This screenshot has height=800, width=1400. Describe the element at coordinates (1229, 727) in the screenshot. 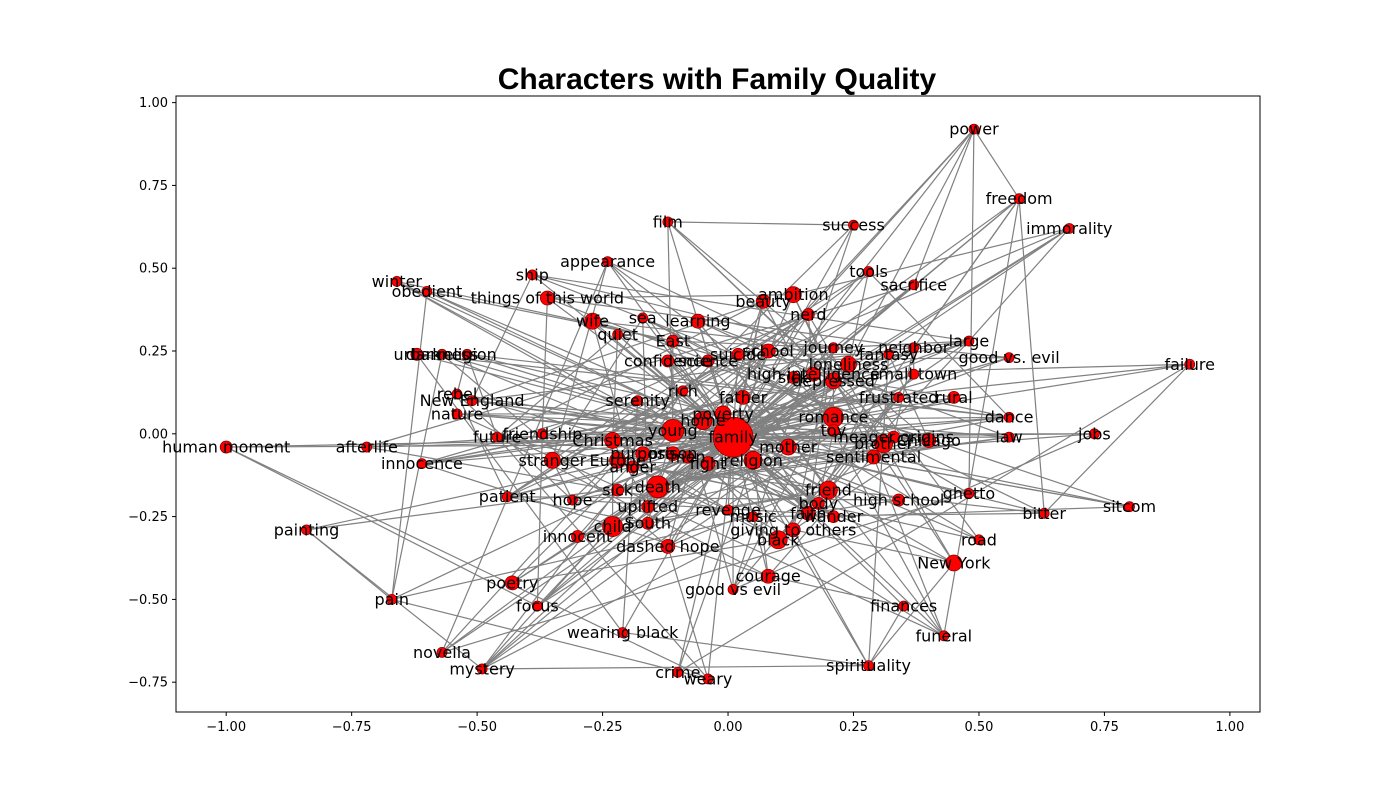

I see `x-tick-label: 1.00` at that location.